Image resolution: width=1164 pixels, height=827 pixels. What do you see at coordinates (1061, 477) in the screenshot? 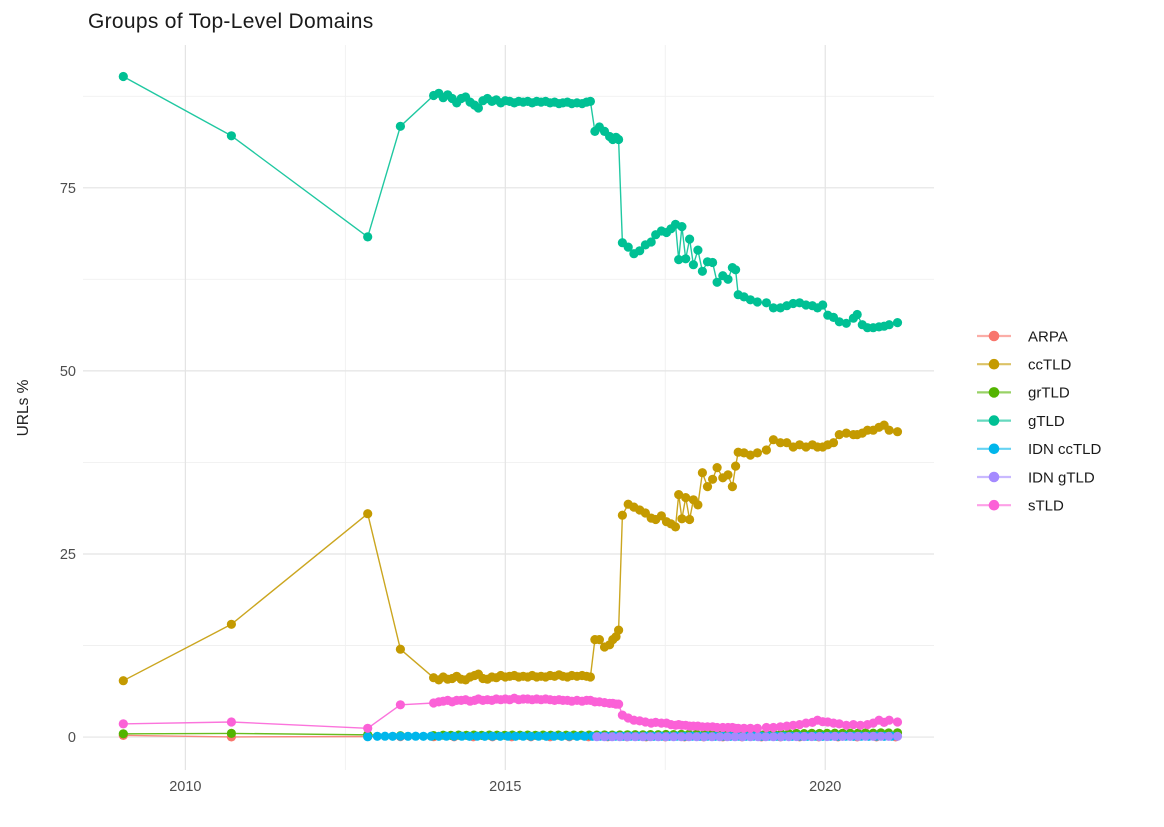
I see `legend-label: IDN gTLD` at bounding box center [1061, 477].